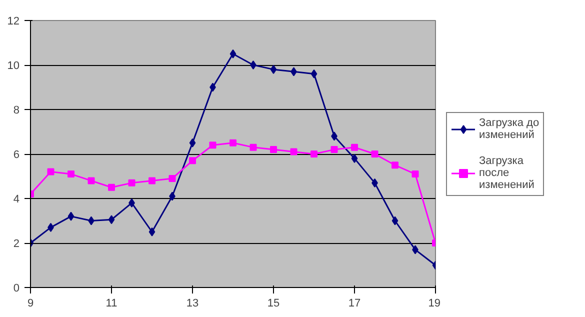  I want to click on x-tick-label: 9, so click(30, 304).